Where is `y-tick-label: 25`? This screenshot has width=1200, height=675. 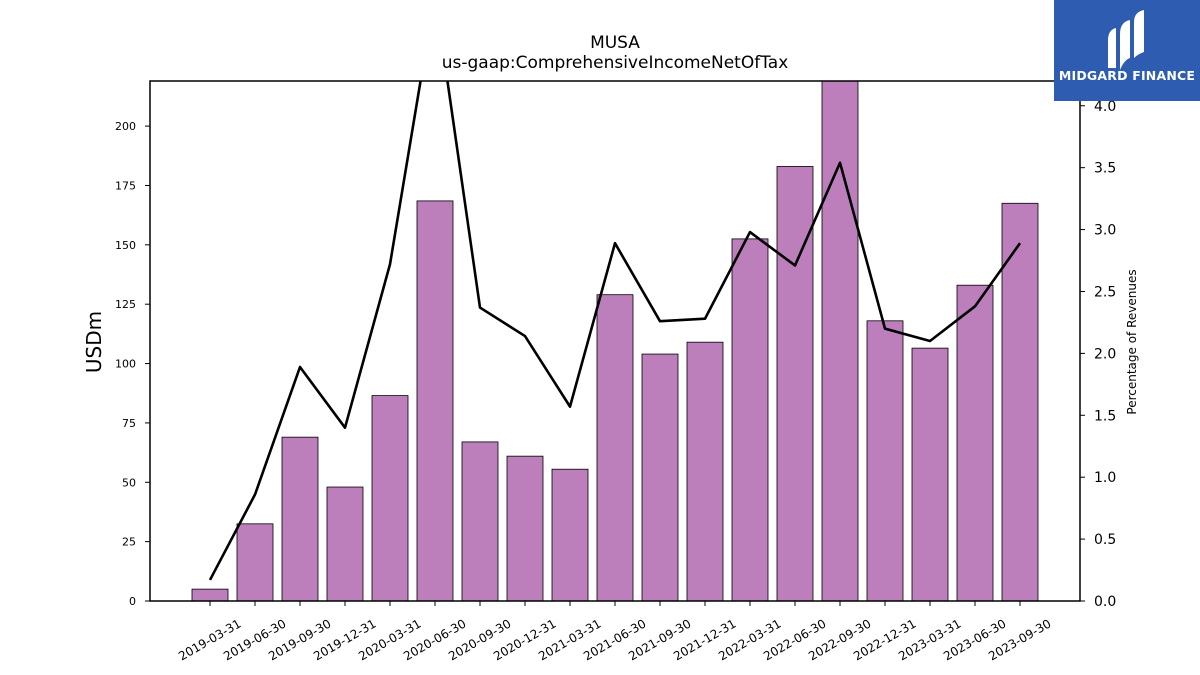
y-tick-label: 25 is located at coordinates (129, 542).